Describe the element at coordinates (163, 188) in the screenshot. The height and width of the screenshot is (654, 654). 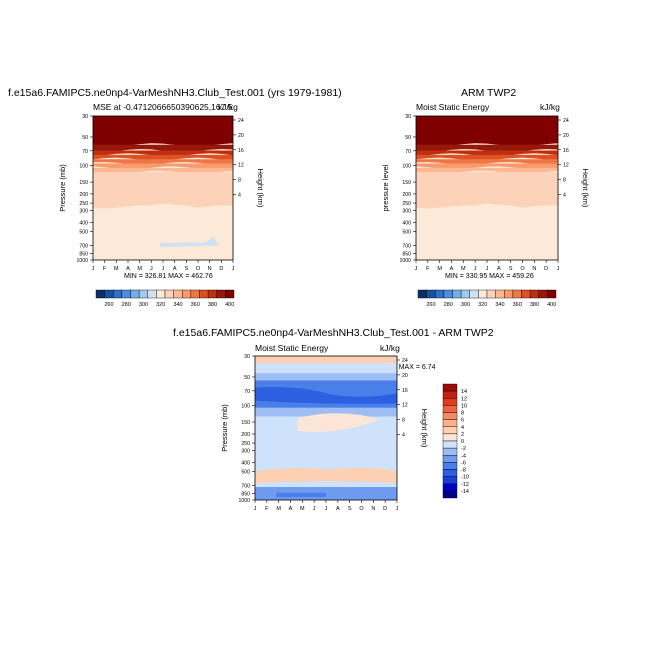
I see `model-field` at that location.